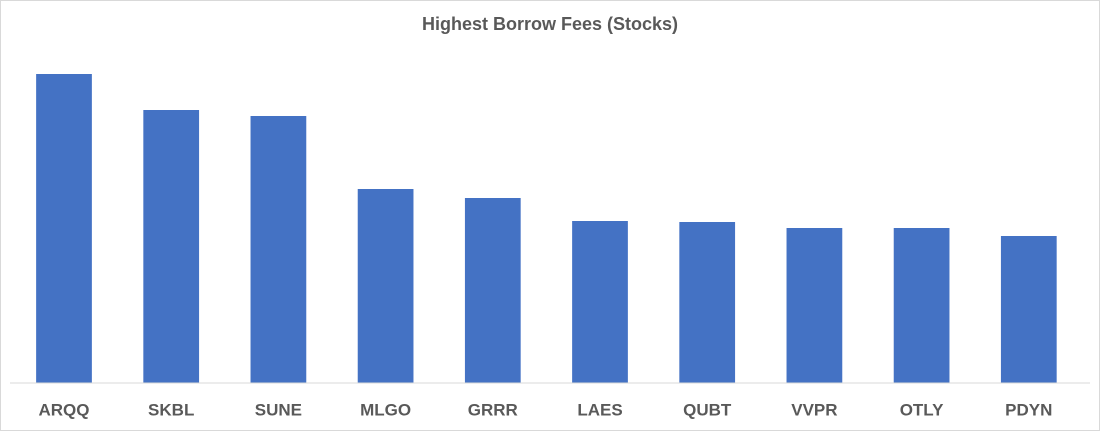 This screenshot has height=431, width=1100. Describe the element at coordinates (171, 409) in the screenshot. I see `x-tick-label: SKBL` at that location.